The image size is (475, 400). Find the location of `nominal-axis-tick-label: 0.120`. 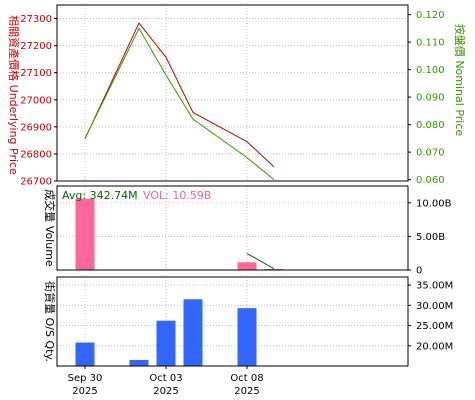

nominal-axis-tick-label: 0.120 is located at coordinates (430, 15).